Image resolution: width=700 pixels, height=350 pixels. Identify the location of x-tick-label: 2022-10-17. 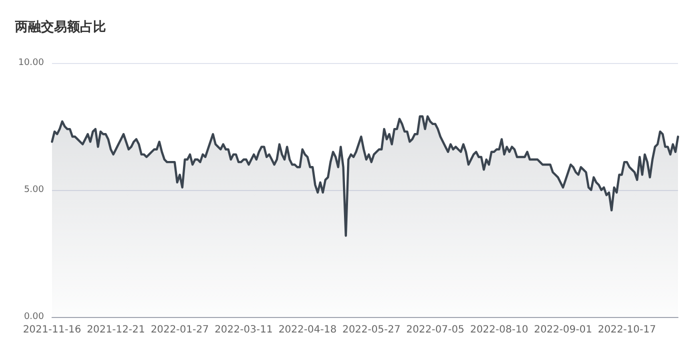
(627, 330).